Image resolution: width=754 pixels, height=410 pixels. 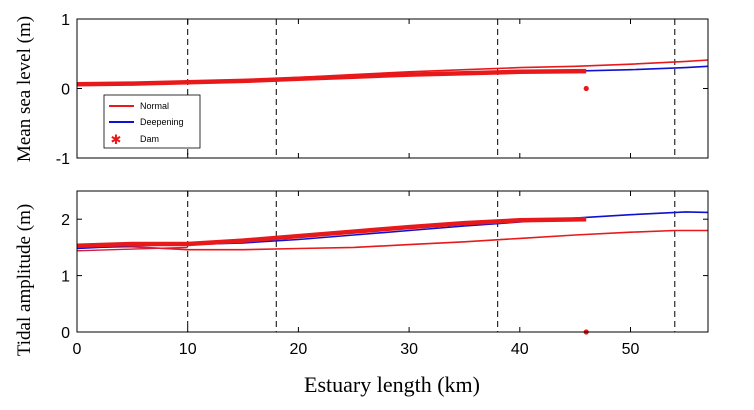 What do you see at coordinates (520, 349) in the screenshot?
I see `x-tick-label: 40` at bounding box center [520, 349].